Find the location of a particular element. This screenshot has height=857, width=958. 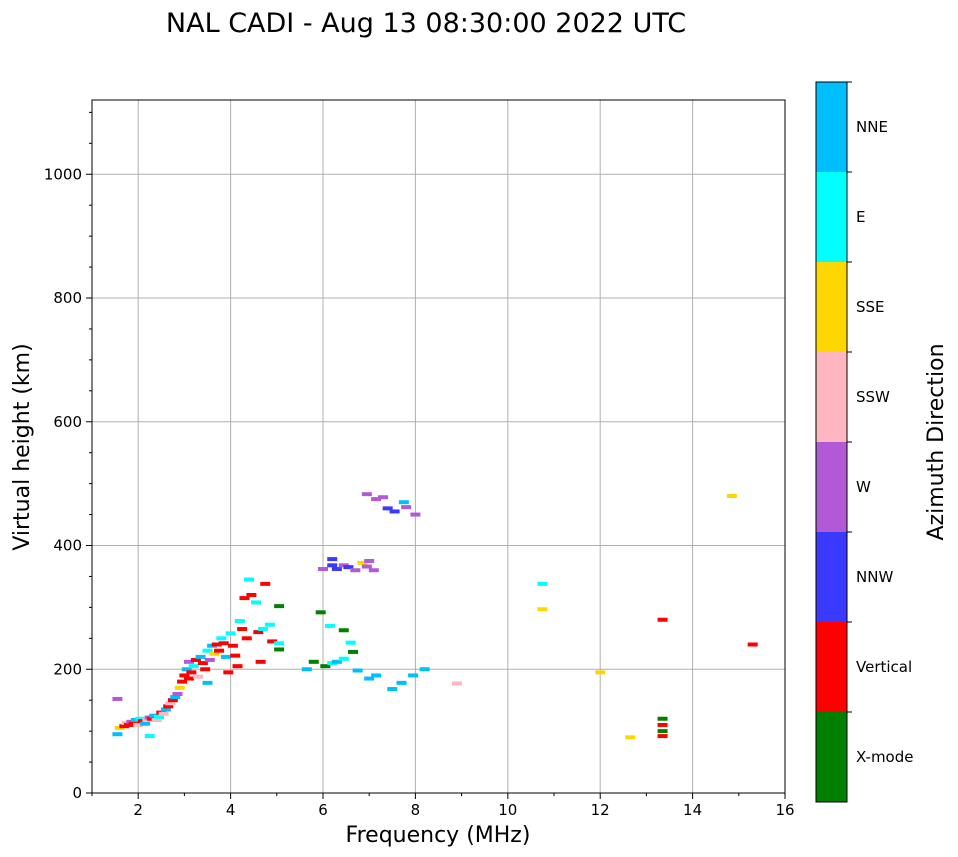

colorbar-label-w: W is located at coordinates (863, 487).